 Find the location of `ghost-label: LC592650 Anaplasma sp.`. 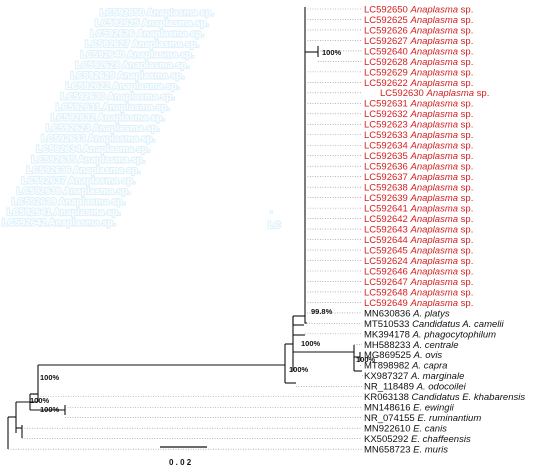

ghost-label: LC592650 Anaplasma sp. is located at coordinates (157, 13).